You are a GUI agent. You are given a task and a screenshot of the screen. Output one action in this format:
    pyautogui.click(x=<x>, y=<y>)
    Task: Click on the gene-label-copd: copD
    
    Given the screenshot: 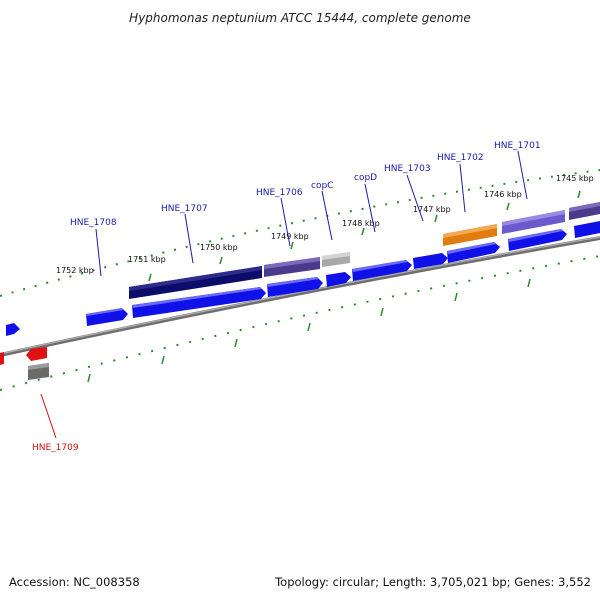 What is the action you would take?
    pyautogui.click(x=365, y=178)
    